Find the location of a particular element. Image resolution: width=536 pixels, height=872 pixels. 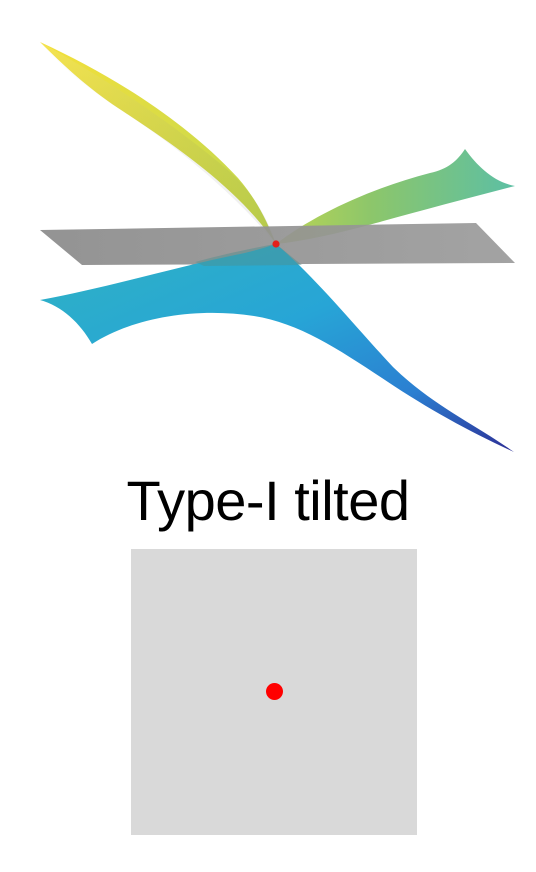

band-crossing-point is located at coordinates (276, 244).